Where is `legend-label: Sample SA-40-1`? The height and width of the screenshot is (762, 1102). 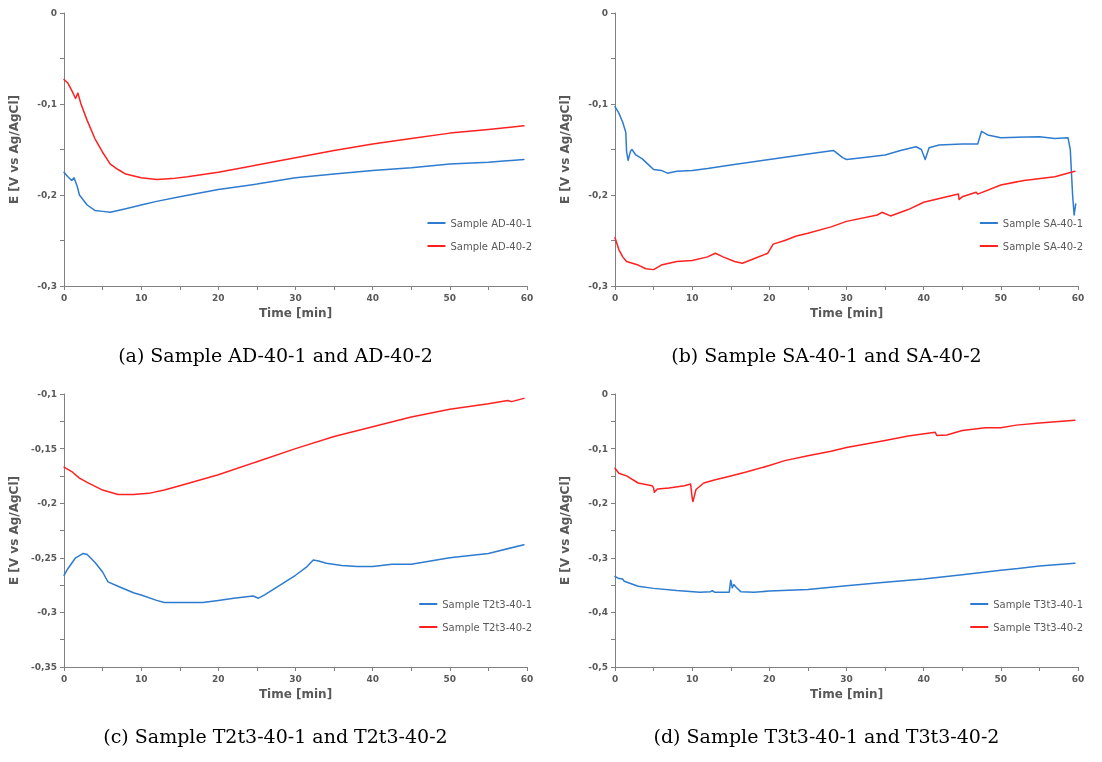
legend-label: Sample SA-40-1 is located at coordinates (1043, 223).